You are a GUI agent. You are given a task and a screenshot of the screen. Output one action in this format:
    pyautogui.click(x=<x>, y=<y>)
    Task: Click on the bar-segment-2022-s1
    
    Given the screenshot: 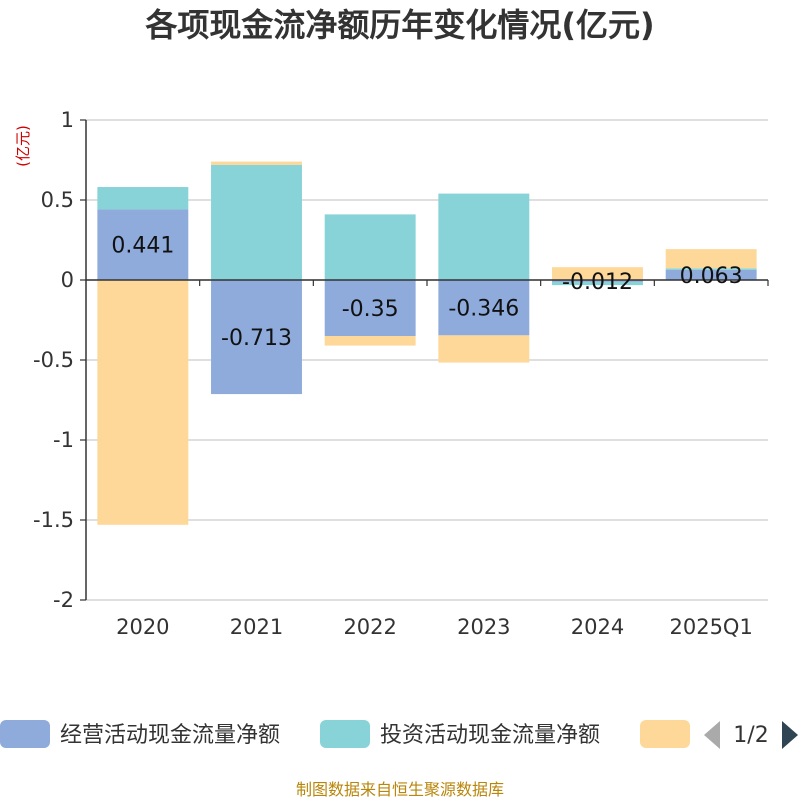 What is the action you would take?
    pyautogui.click(x=370, y=308)
    